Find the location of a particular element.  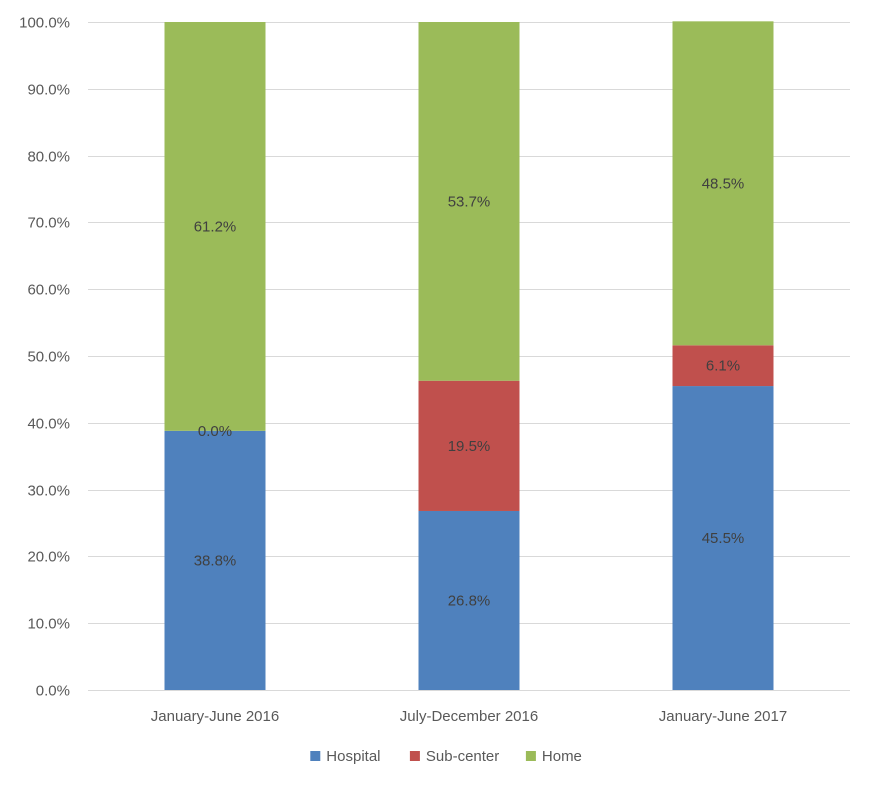

x-tick-label: January-June 2016 is located at coordinates (215, 716).